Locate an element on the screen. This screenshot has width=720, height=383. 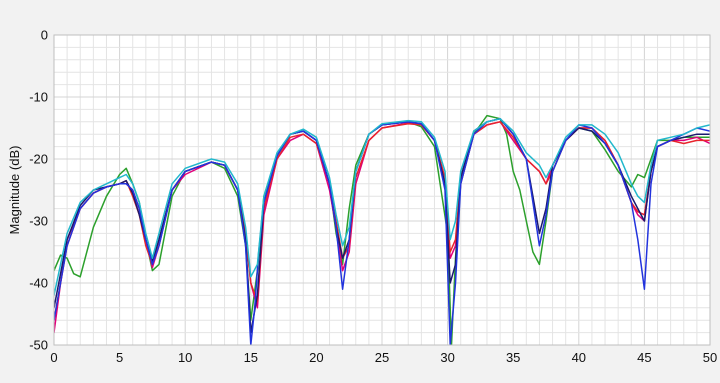
x-tick-label: 25 is located at coordinates (382, 357).